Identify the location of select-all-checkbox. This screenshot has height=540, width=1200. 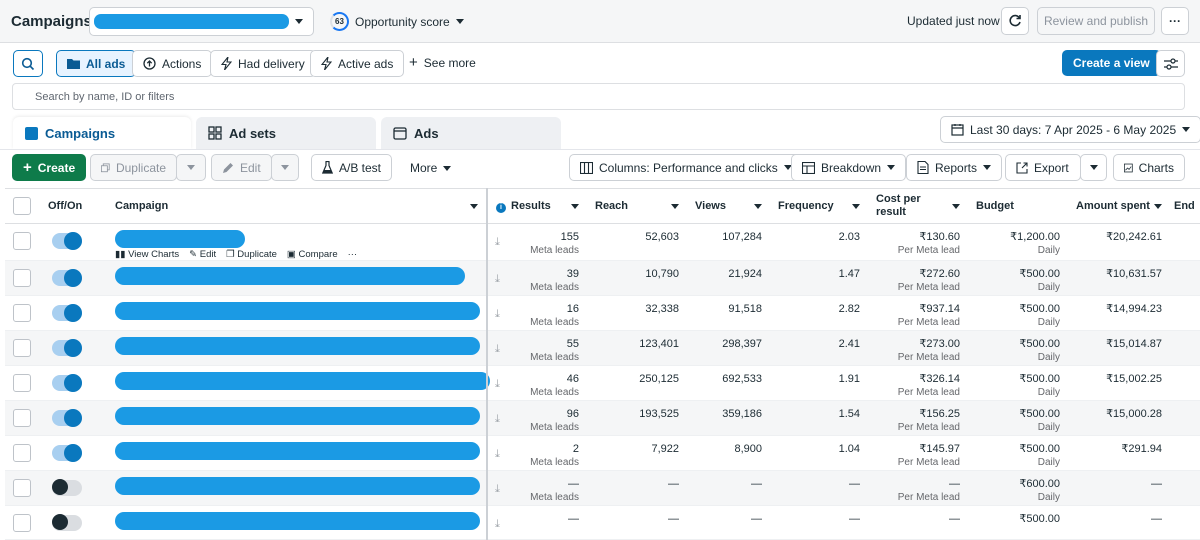
(22, 206).